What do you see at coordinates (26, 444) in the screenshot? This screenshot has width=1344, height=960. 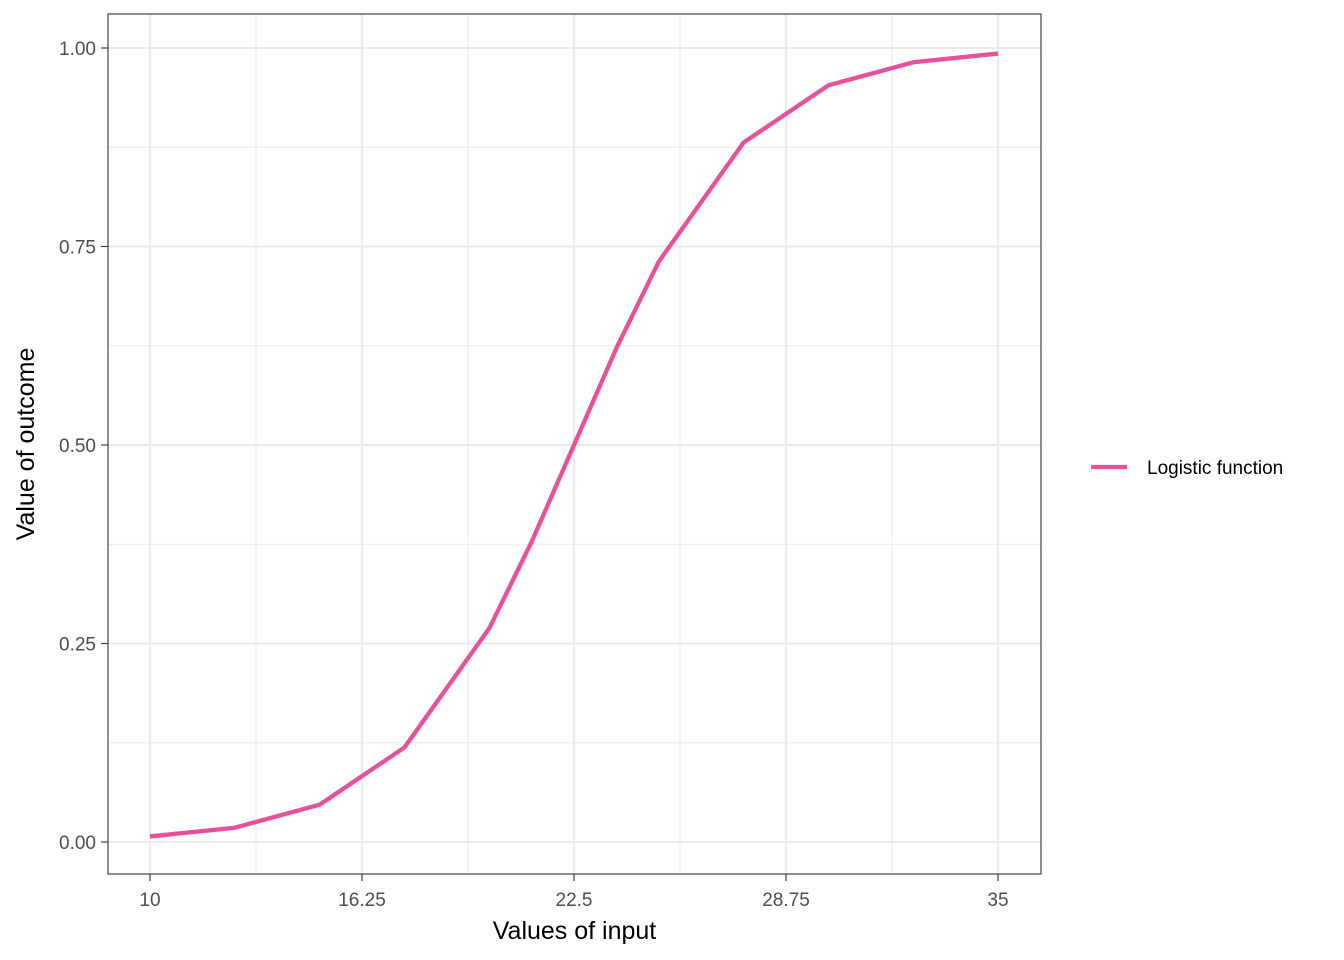 I see `y-axis-title: Value of outcome` at bounding box center [26, 444].